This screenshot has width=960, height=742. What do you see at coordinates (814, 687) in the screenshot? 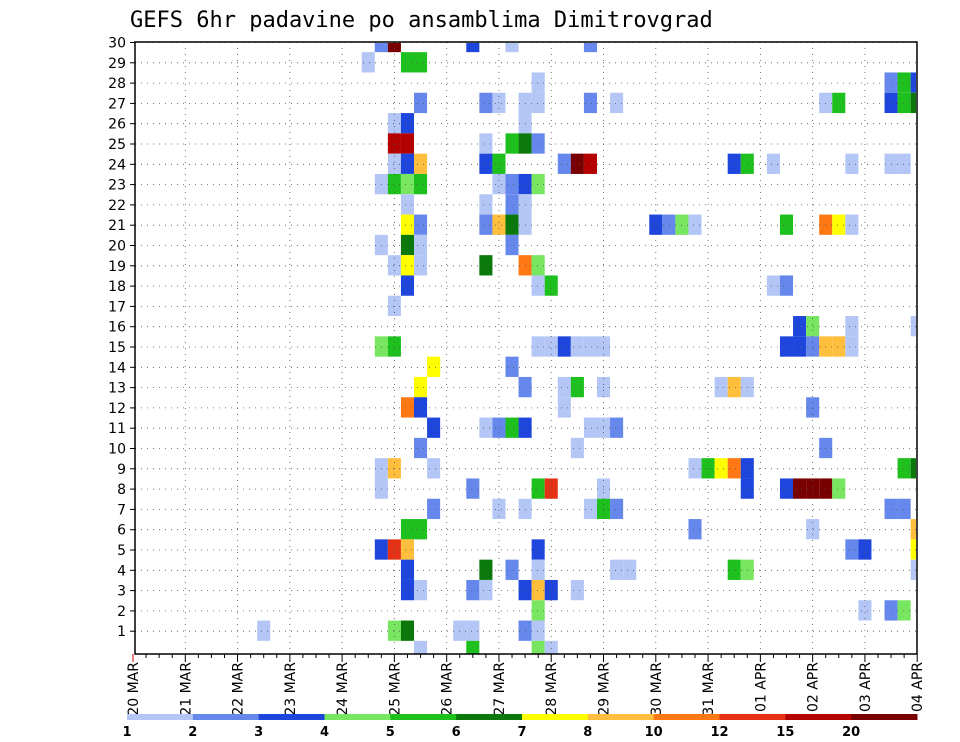
I see `x-tick-label: 02 APR` at bounding box center [814, 687].